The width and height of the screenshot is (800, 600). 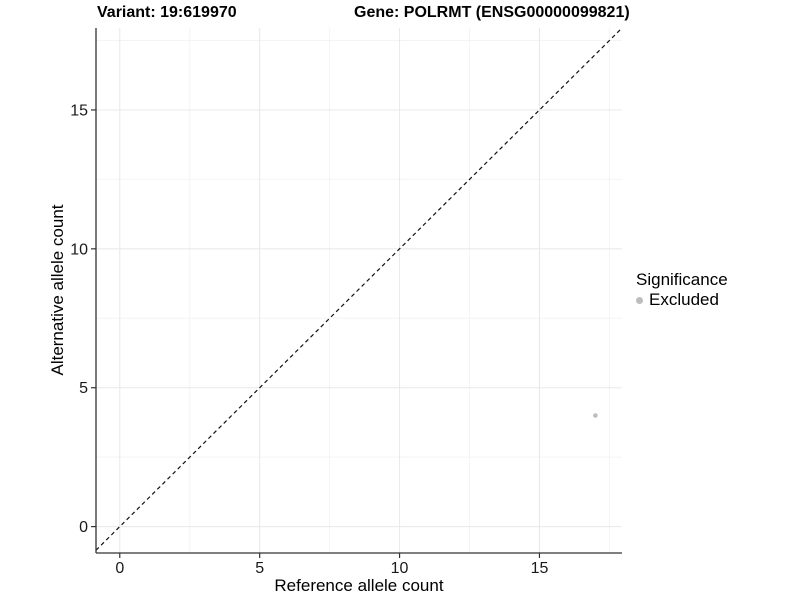 I want to click on legend-item-label: Excluded, so click(x=684, y=299).